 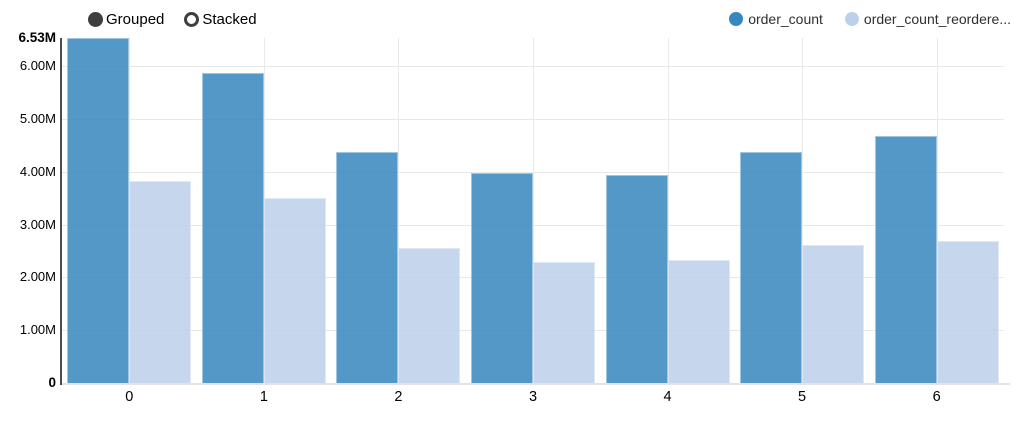 I want to click on bar-order_count-cat0, so click(x=98, y=210).